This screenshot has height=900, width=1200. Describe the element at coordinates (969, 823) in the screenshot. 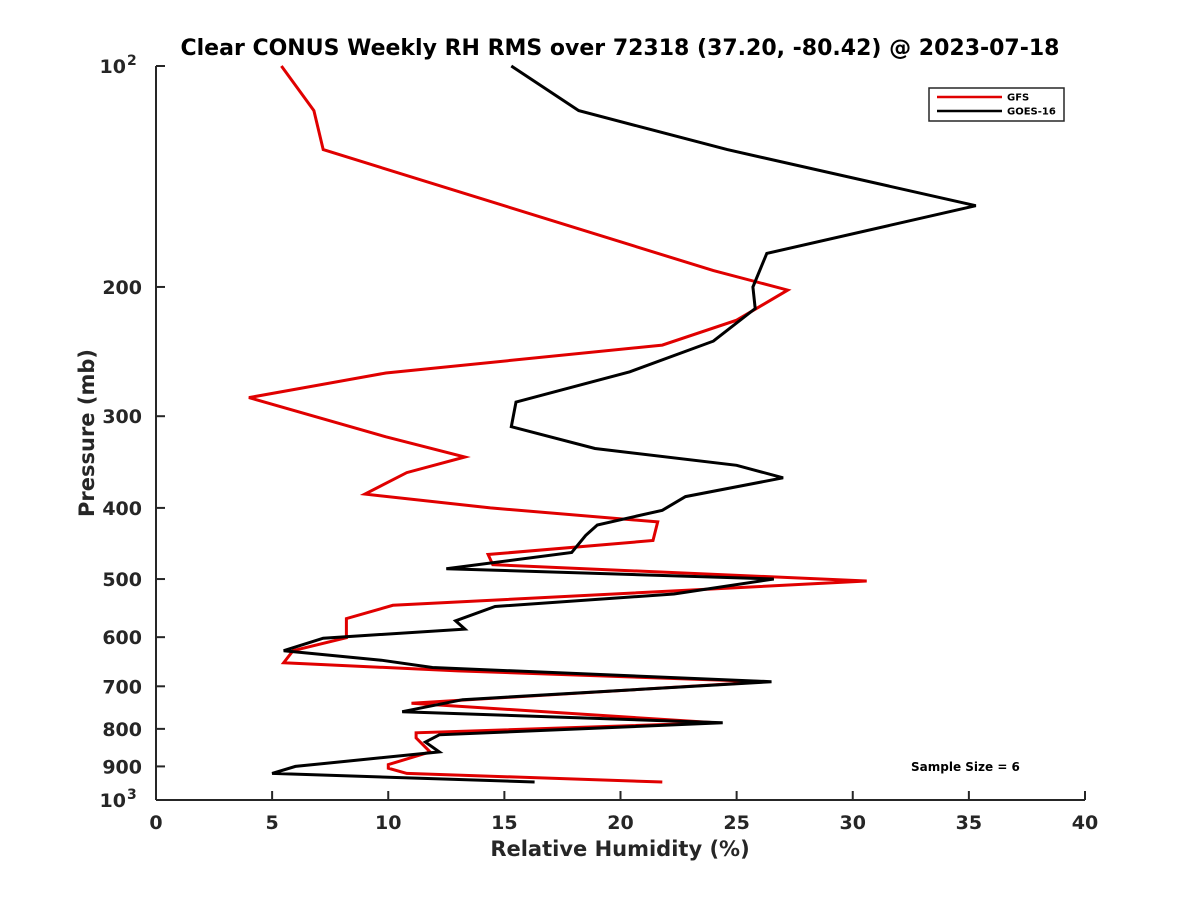

I see `x-tick-label: 35` at that location.